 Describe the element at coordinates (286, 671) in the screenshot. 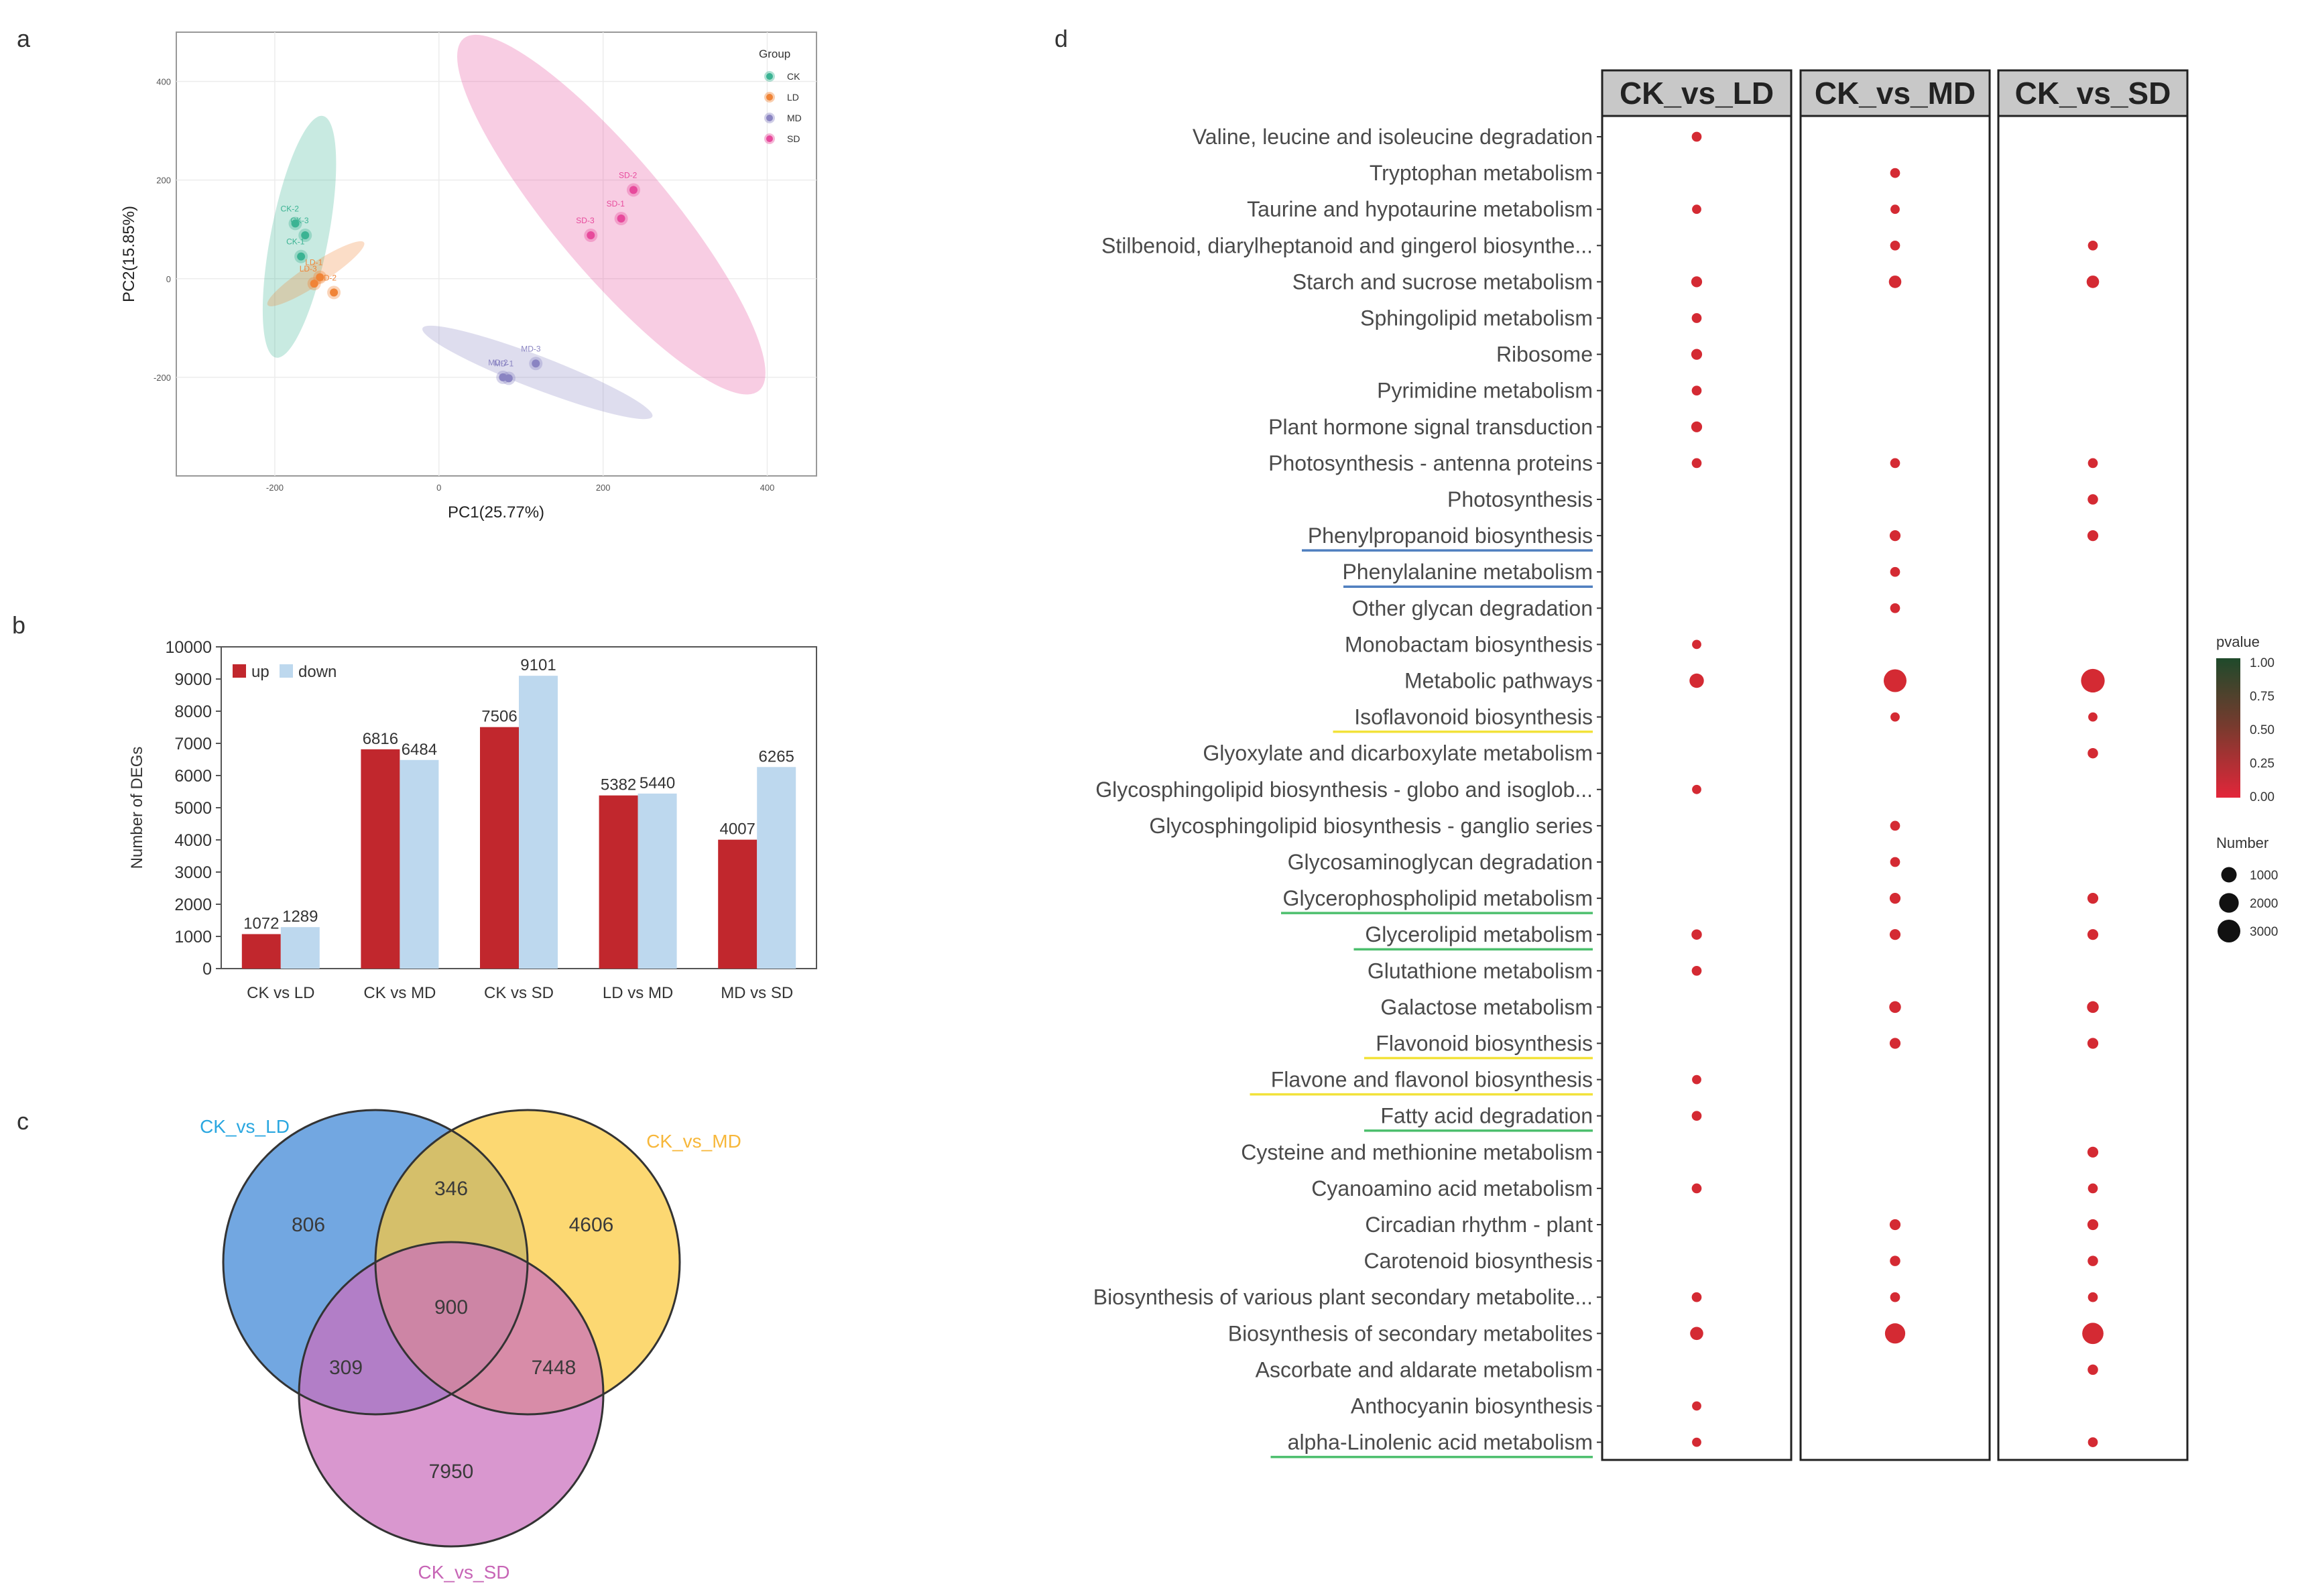

I see `legend-down-swatch` at that location.